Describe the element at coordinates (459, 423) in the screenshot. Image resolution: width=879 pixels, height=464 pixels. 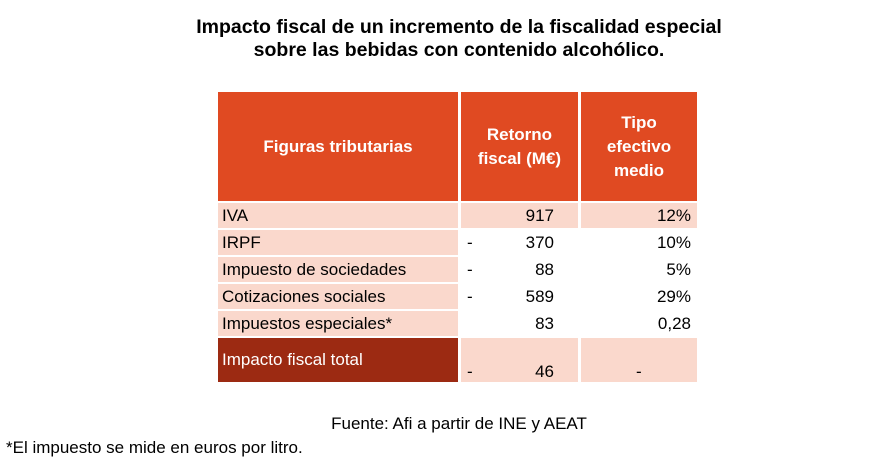
I see `source-note: Fuente: Afi a partir de INE y AEAT` at that location.